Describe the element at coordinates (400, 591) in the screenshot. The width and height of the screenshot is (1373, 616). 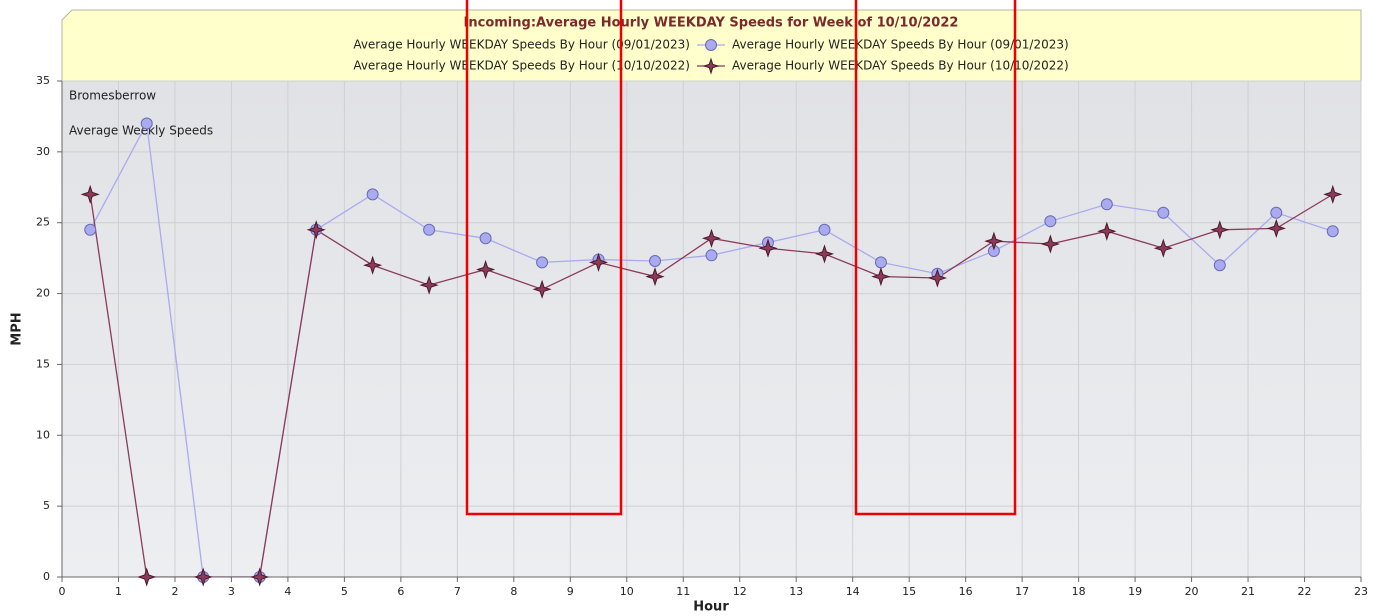
I see `x-tick-label: 6` at that location.